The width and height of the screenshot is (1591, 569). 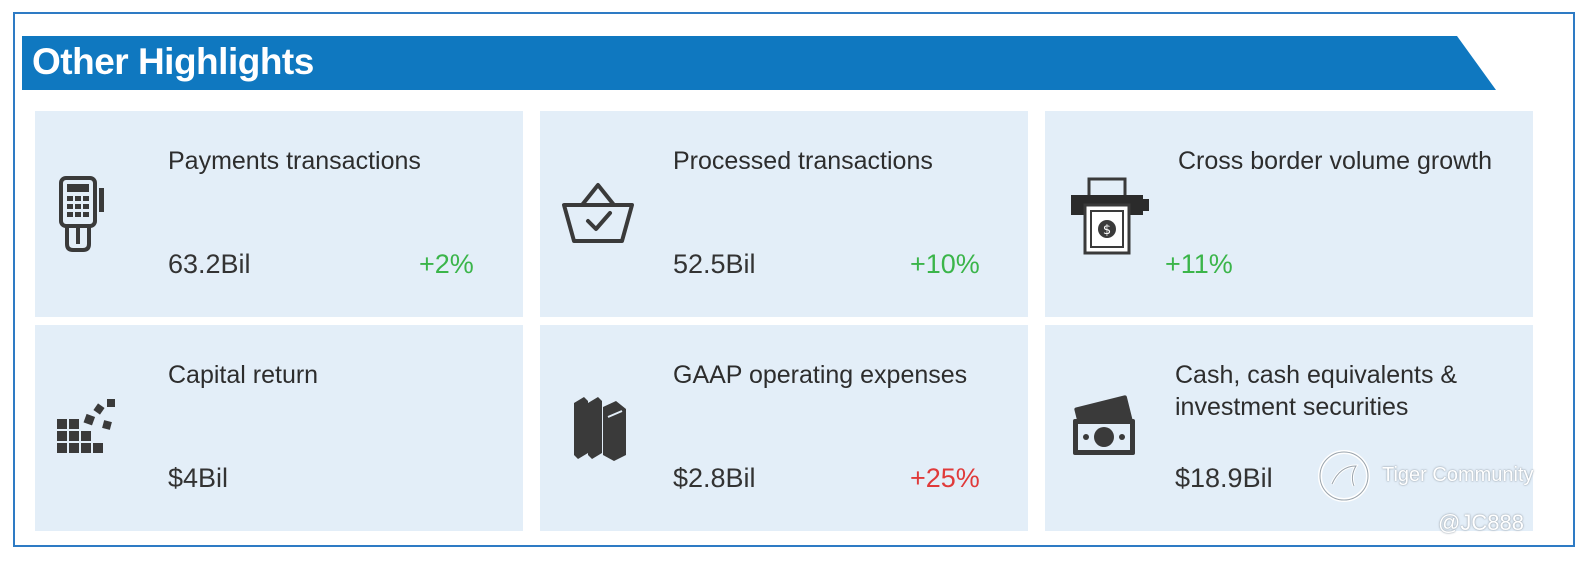 What do you see at coordinates (198, 478) in the screenshot?
I see `card-value: $4Bil` at bounding box center [198, 478].